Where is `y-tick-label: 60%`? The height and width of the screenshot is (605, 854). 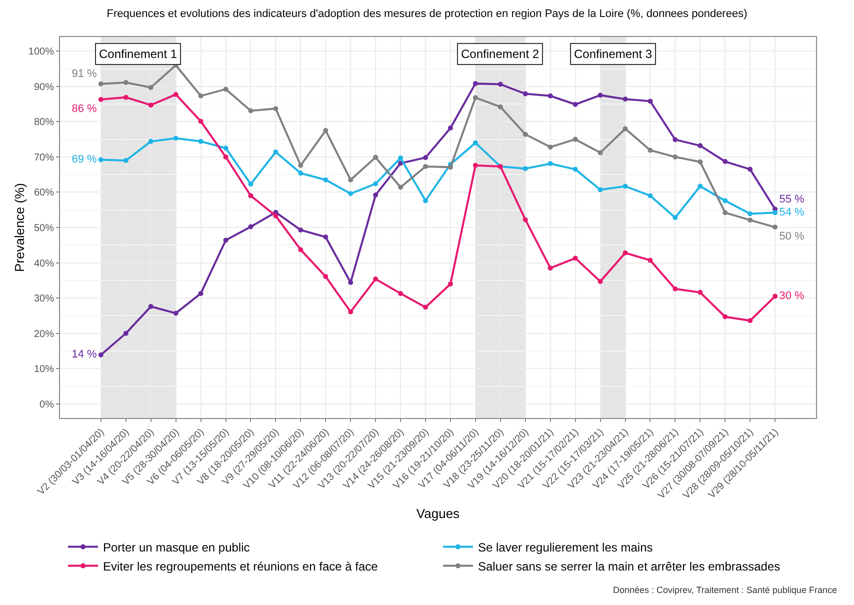
y-tick-label: 60% is located at coordinates (44, 193).